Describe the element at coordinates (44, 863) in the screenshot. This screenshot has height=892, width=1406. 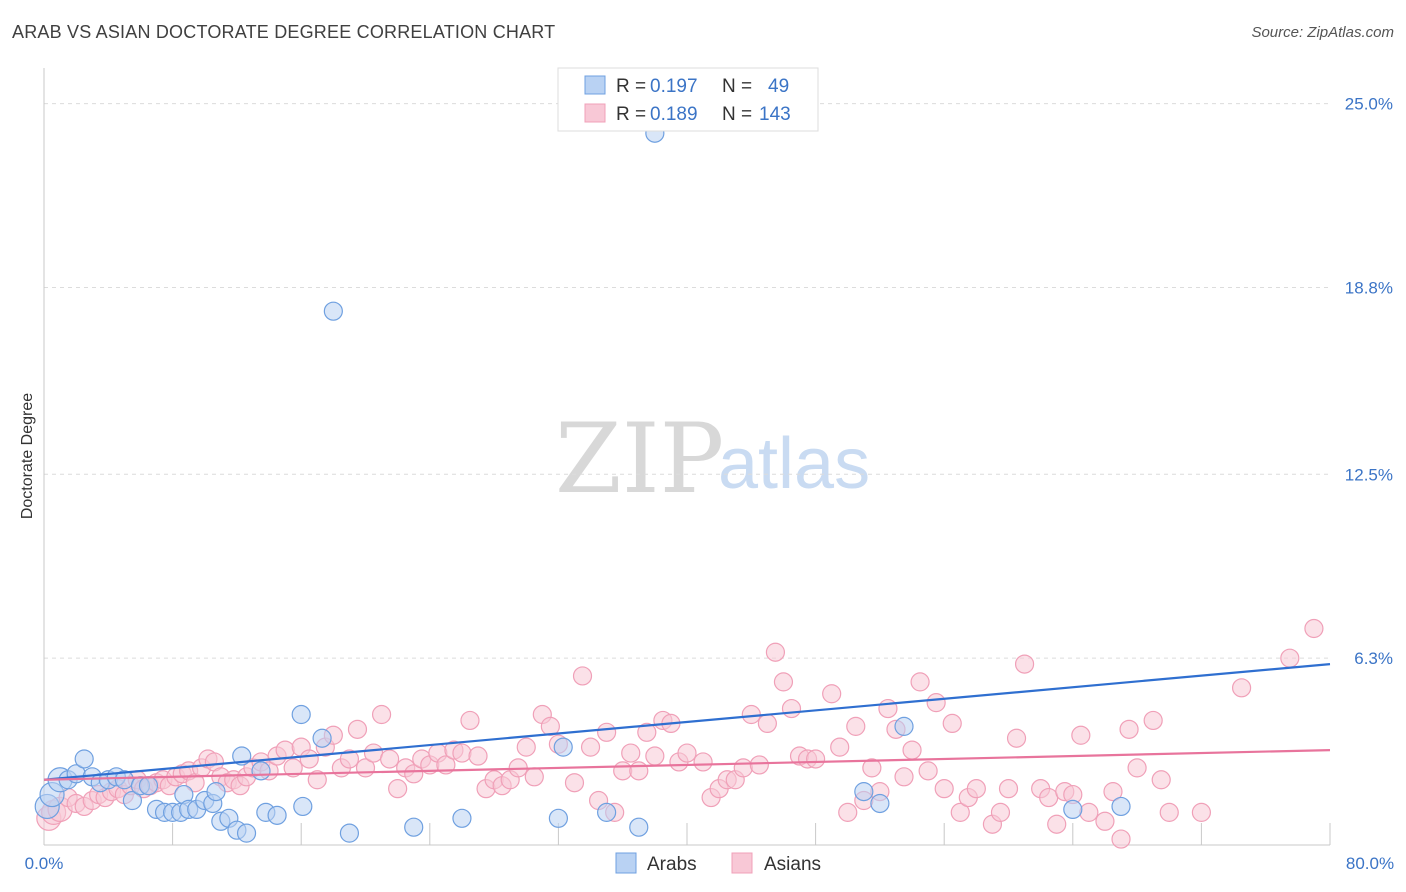
I see `x-tick-label-min: 0.0%` at that location.